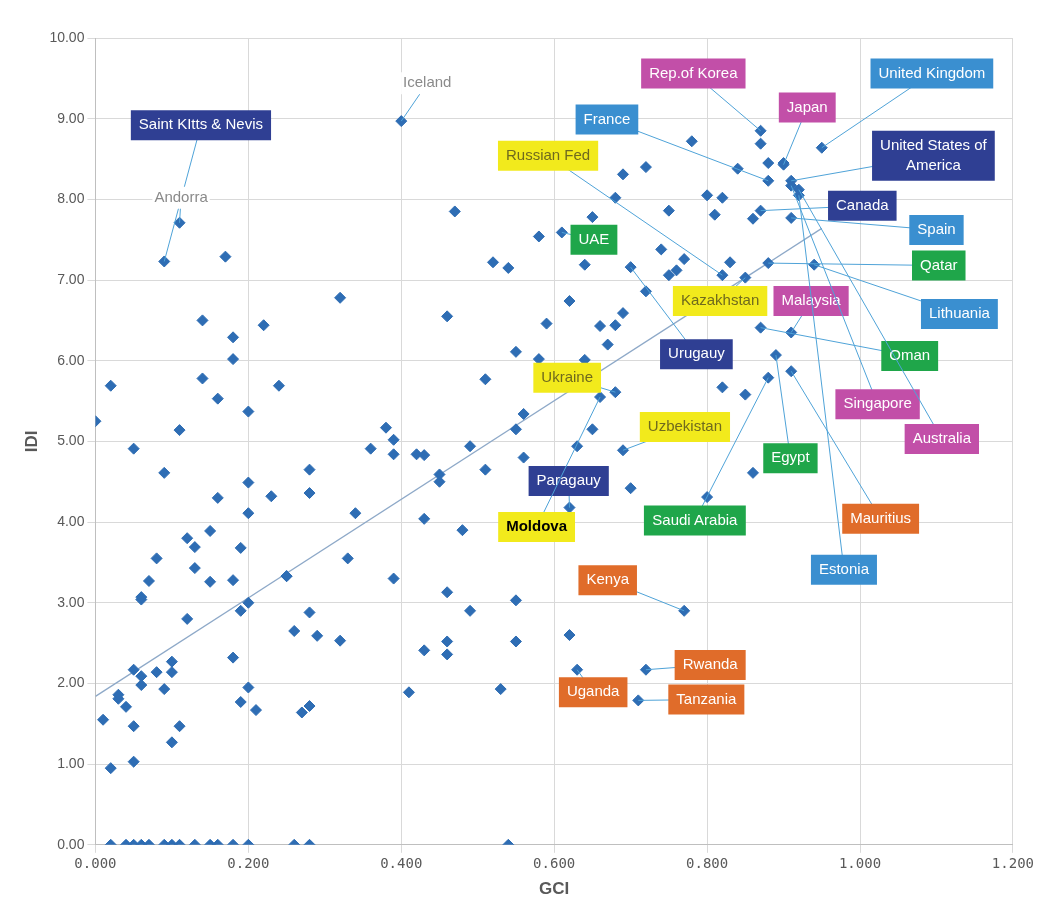  Describe the element at coordinates (594, 238) in the screenshot. I see `annotation: UAE` at that location.